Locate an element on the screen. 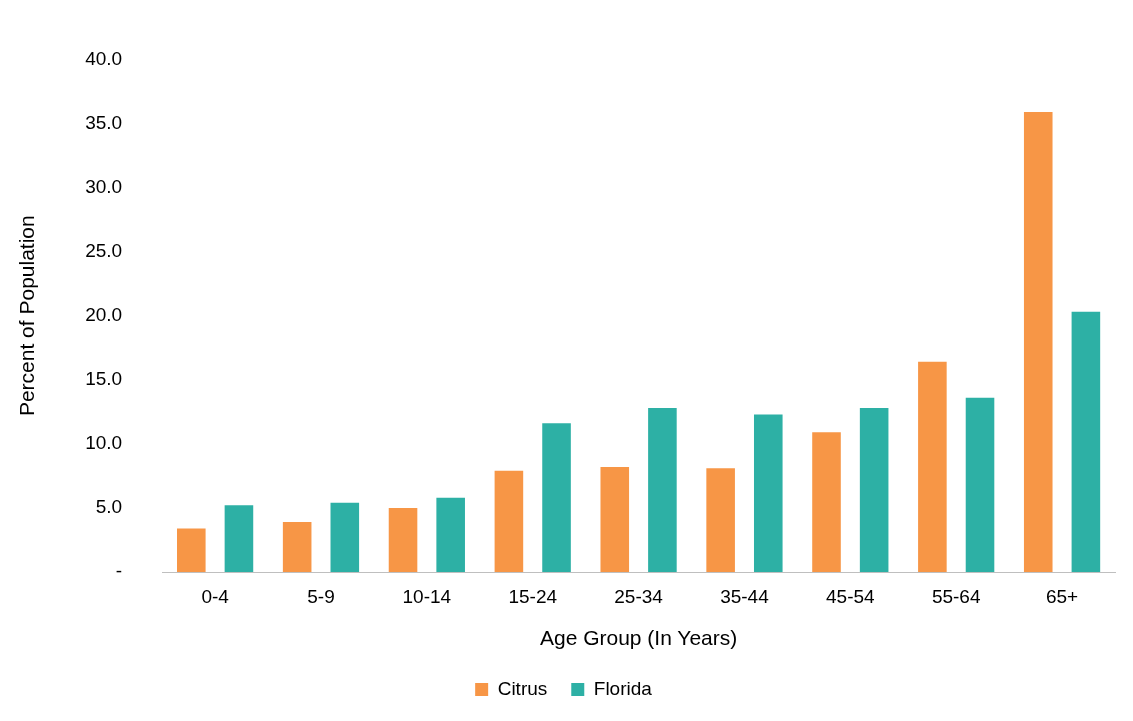 The width and height of the screenshot is (1133, 721). x-axis-title: Age Group (In Years) is located at coordinates (638, 638).